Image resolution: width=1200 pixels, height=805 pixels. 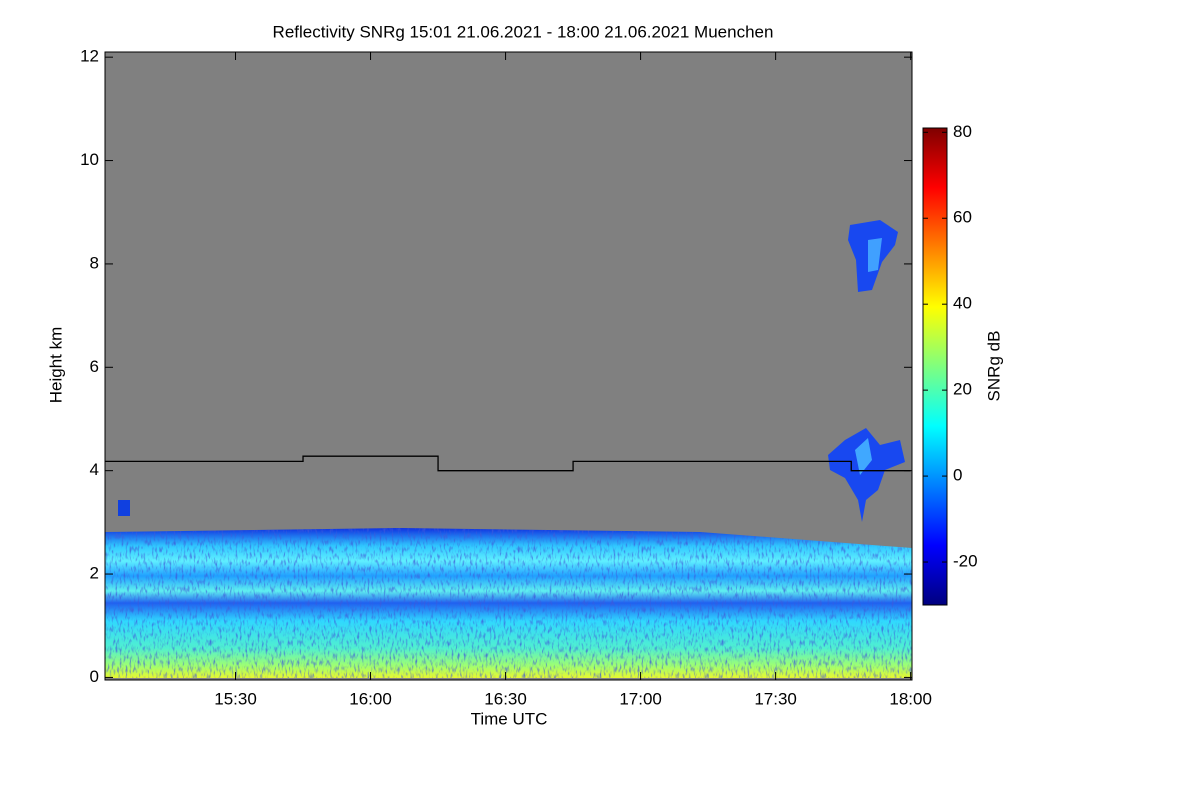 I want to click on y-tick-label: 2, so click(x=94, y=573).